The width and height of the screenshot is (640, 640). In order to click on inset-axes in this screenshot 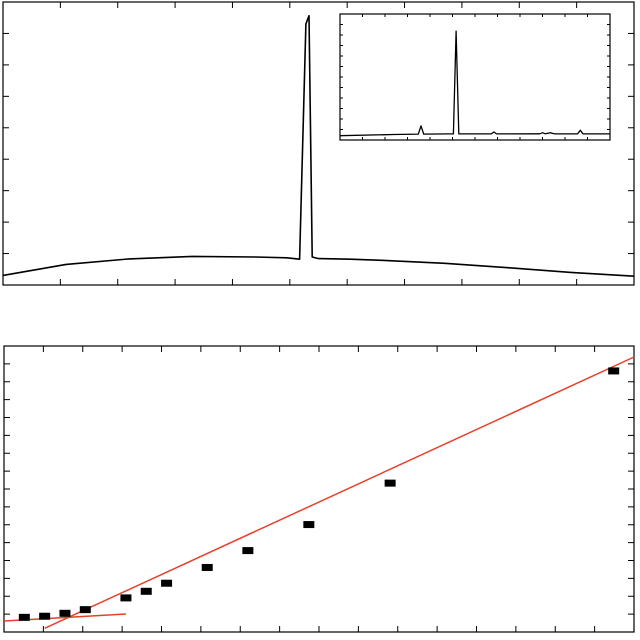, I will do `click(475, 77)`.